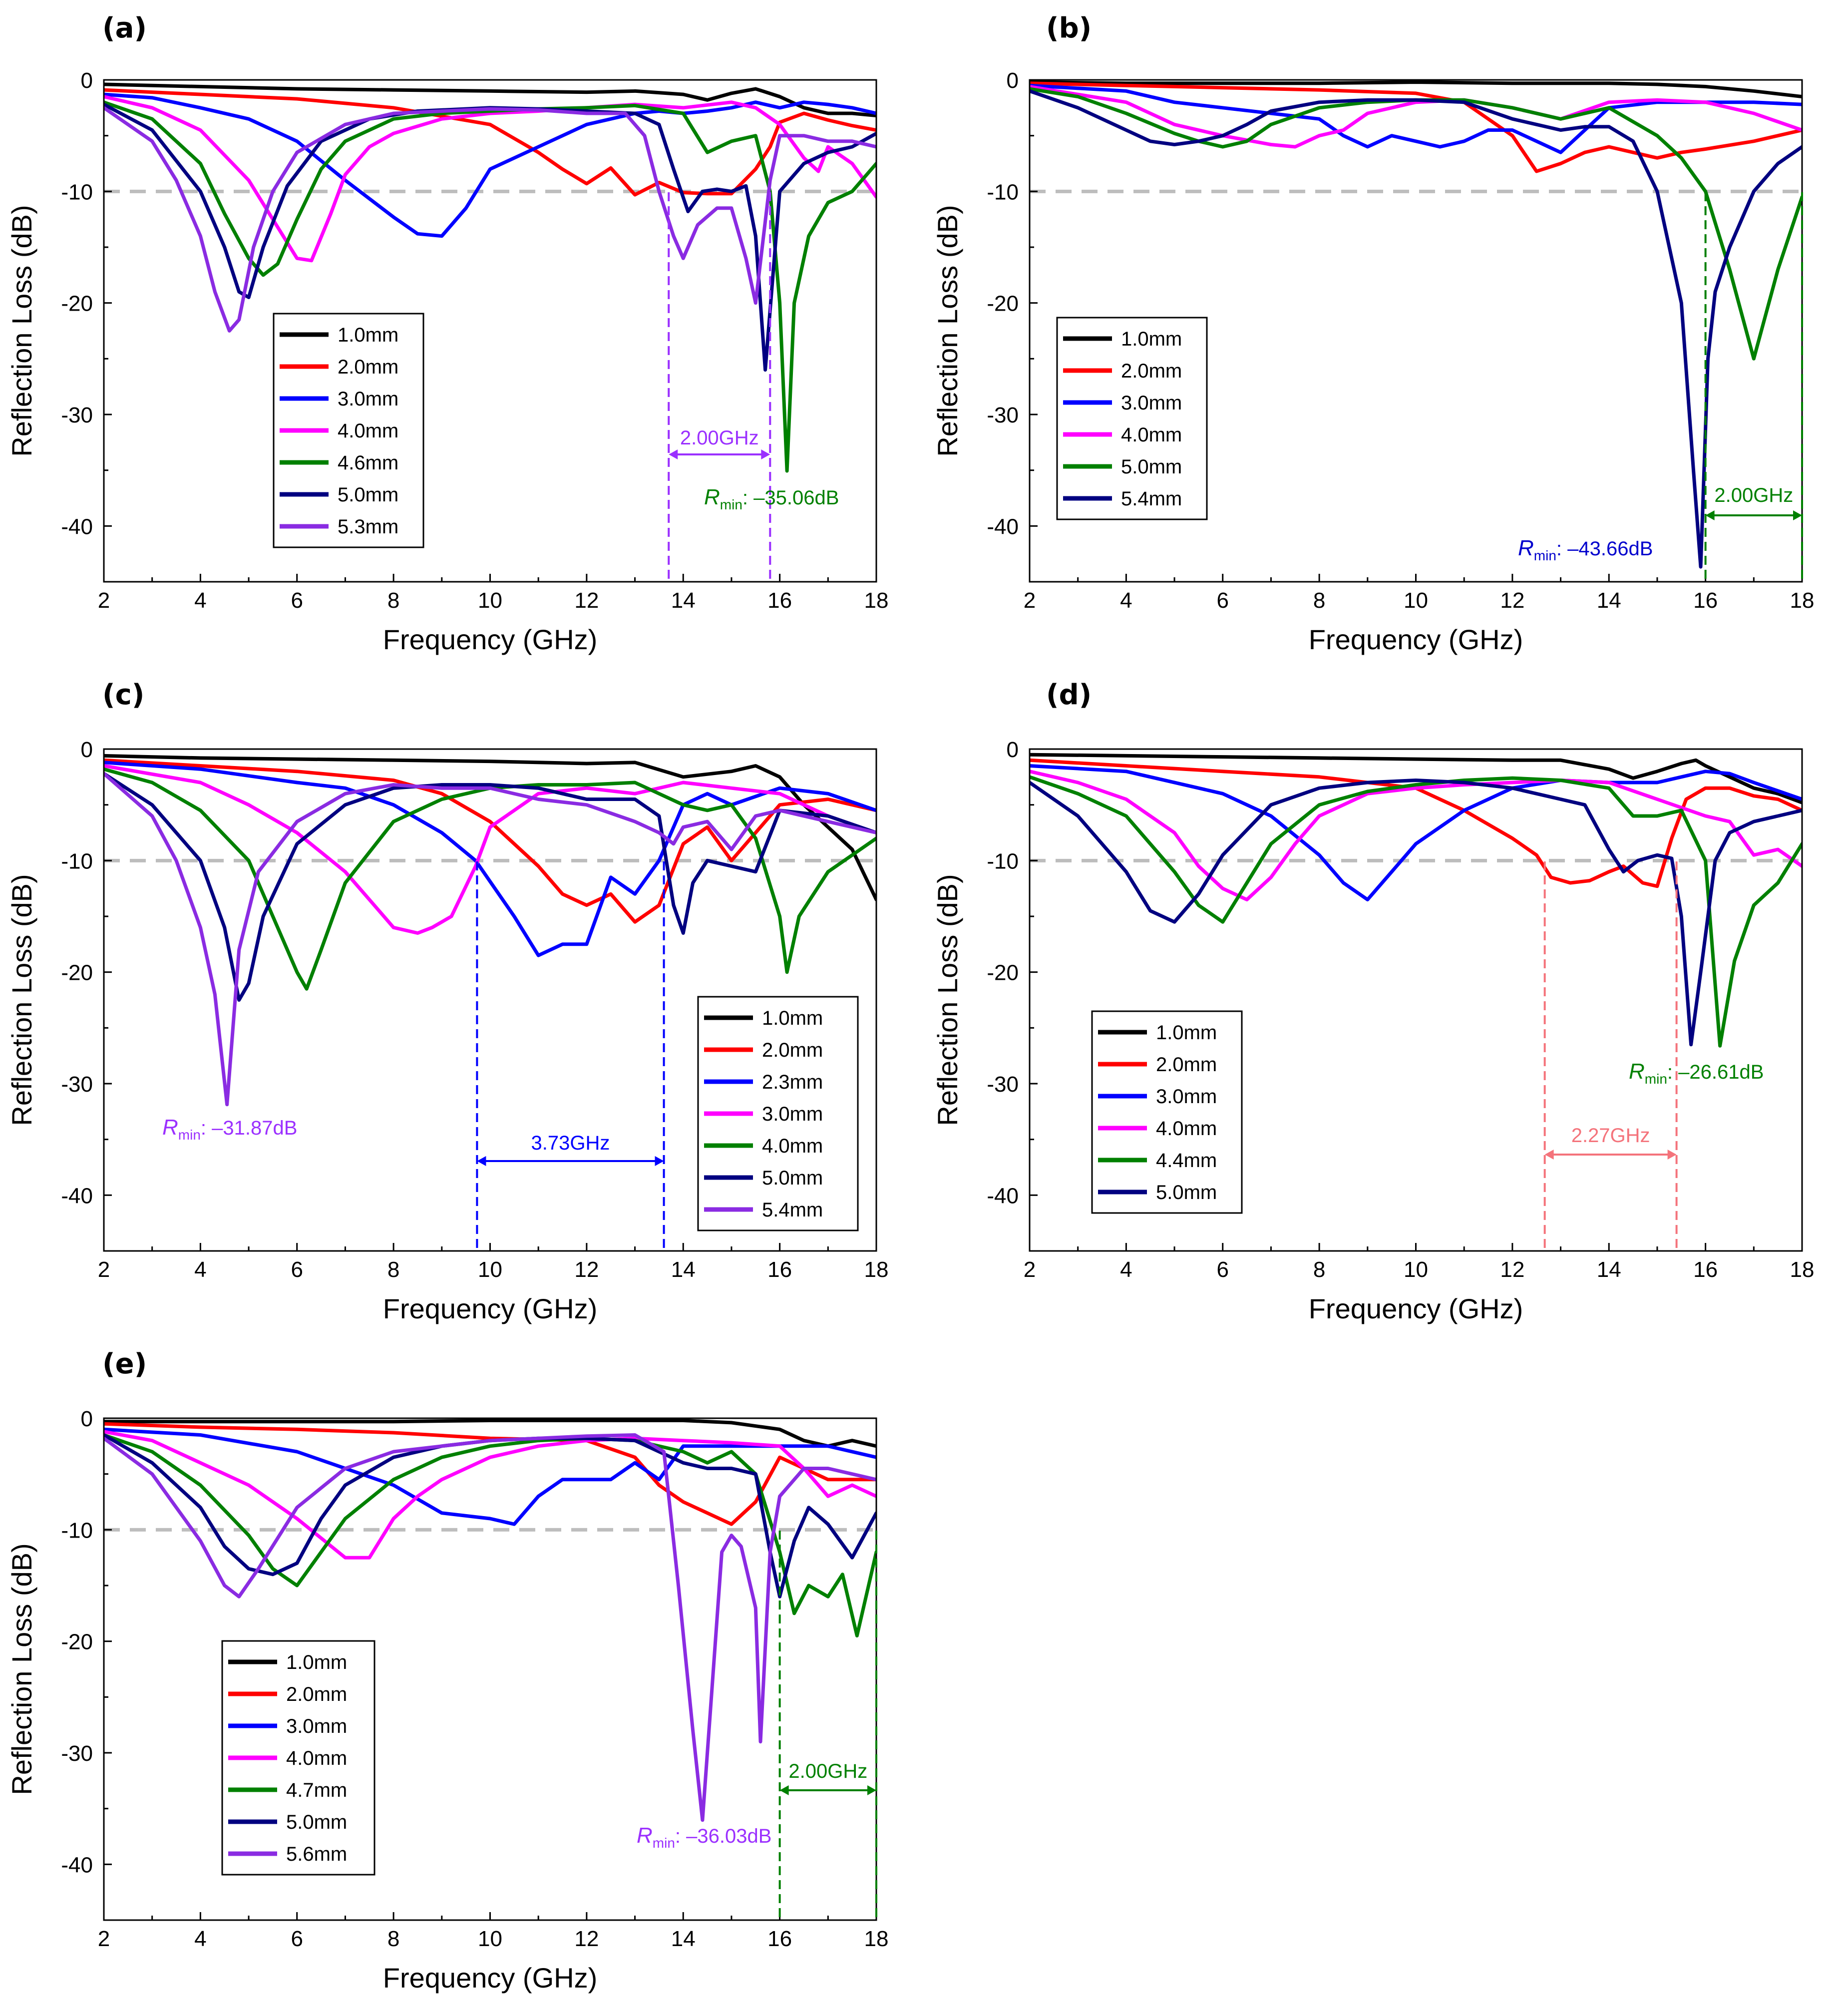 This screenshot has height=2005, width=1848. I want to click on y-axis-title: Reflection Loss (dB), so click(21, 1000).